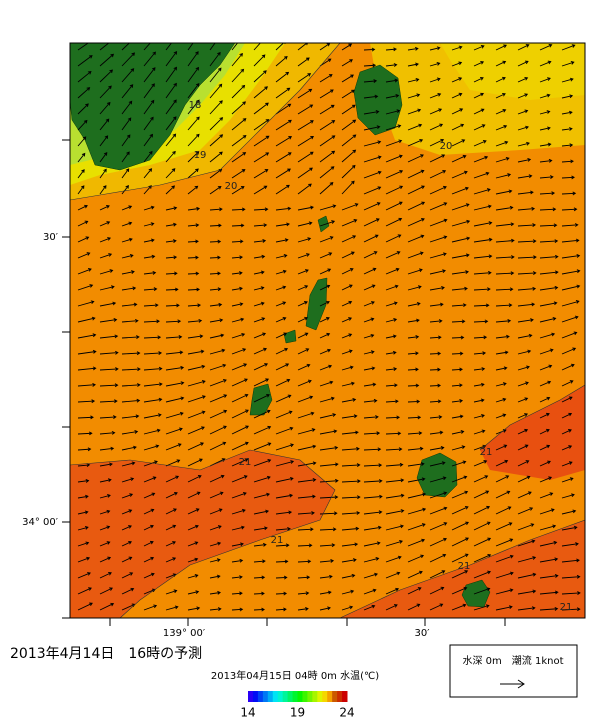  I want to click on colorbar-tick-label: 19, so click(297, 713).